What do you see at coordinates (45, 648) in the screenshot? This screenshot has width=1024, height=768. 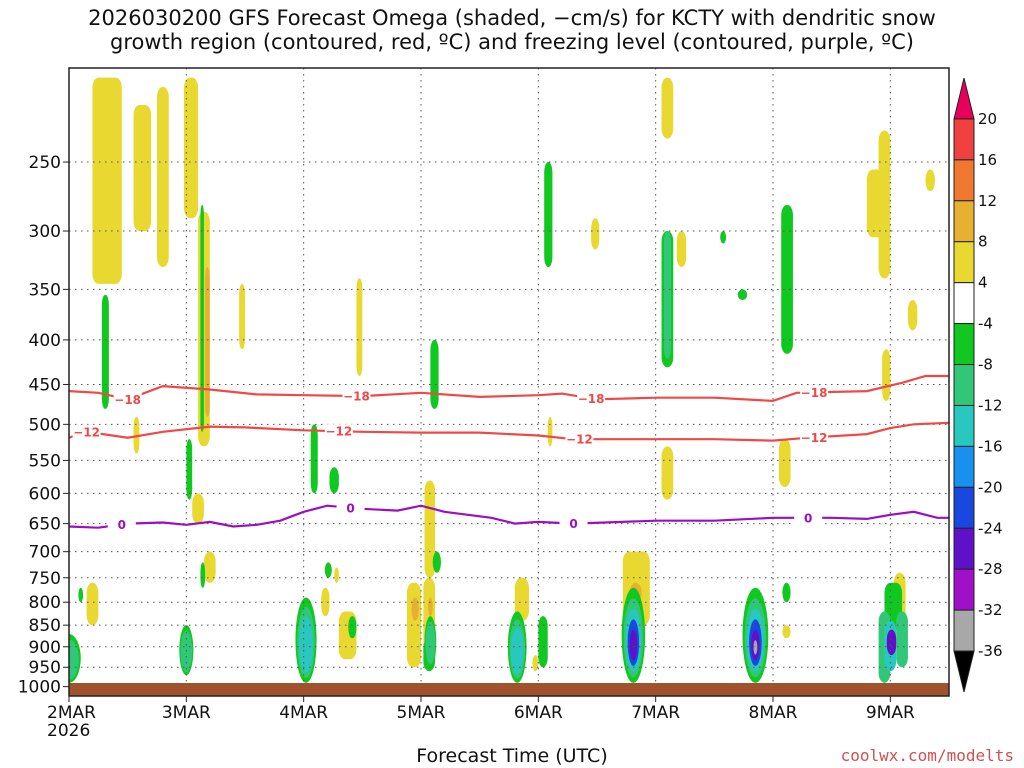 I see `y-tick-label: 900` at bounding box center [45, 648].